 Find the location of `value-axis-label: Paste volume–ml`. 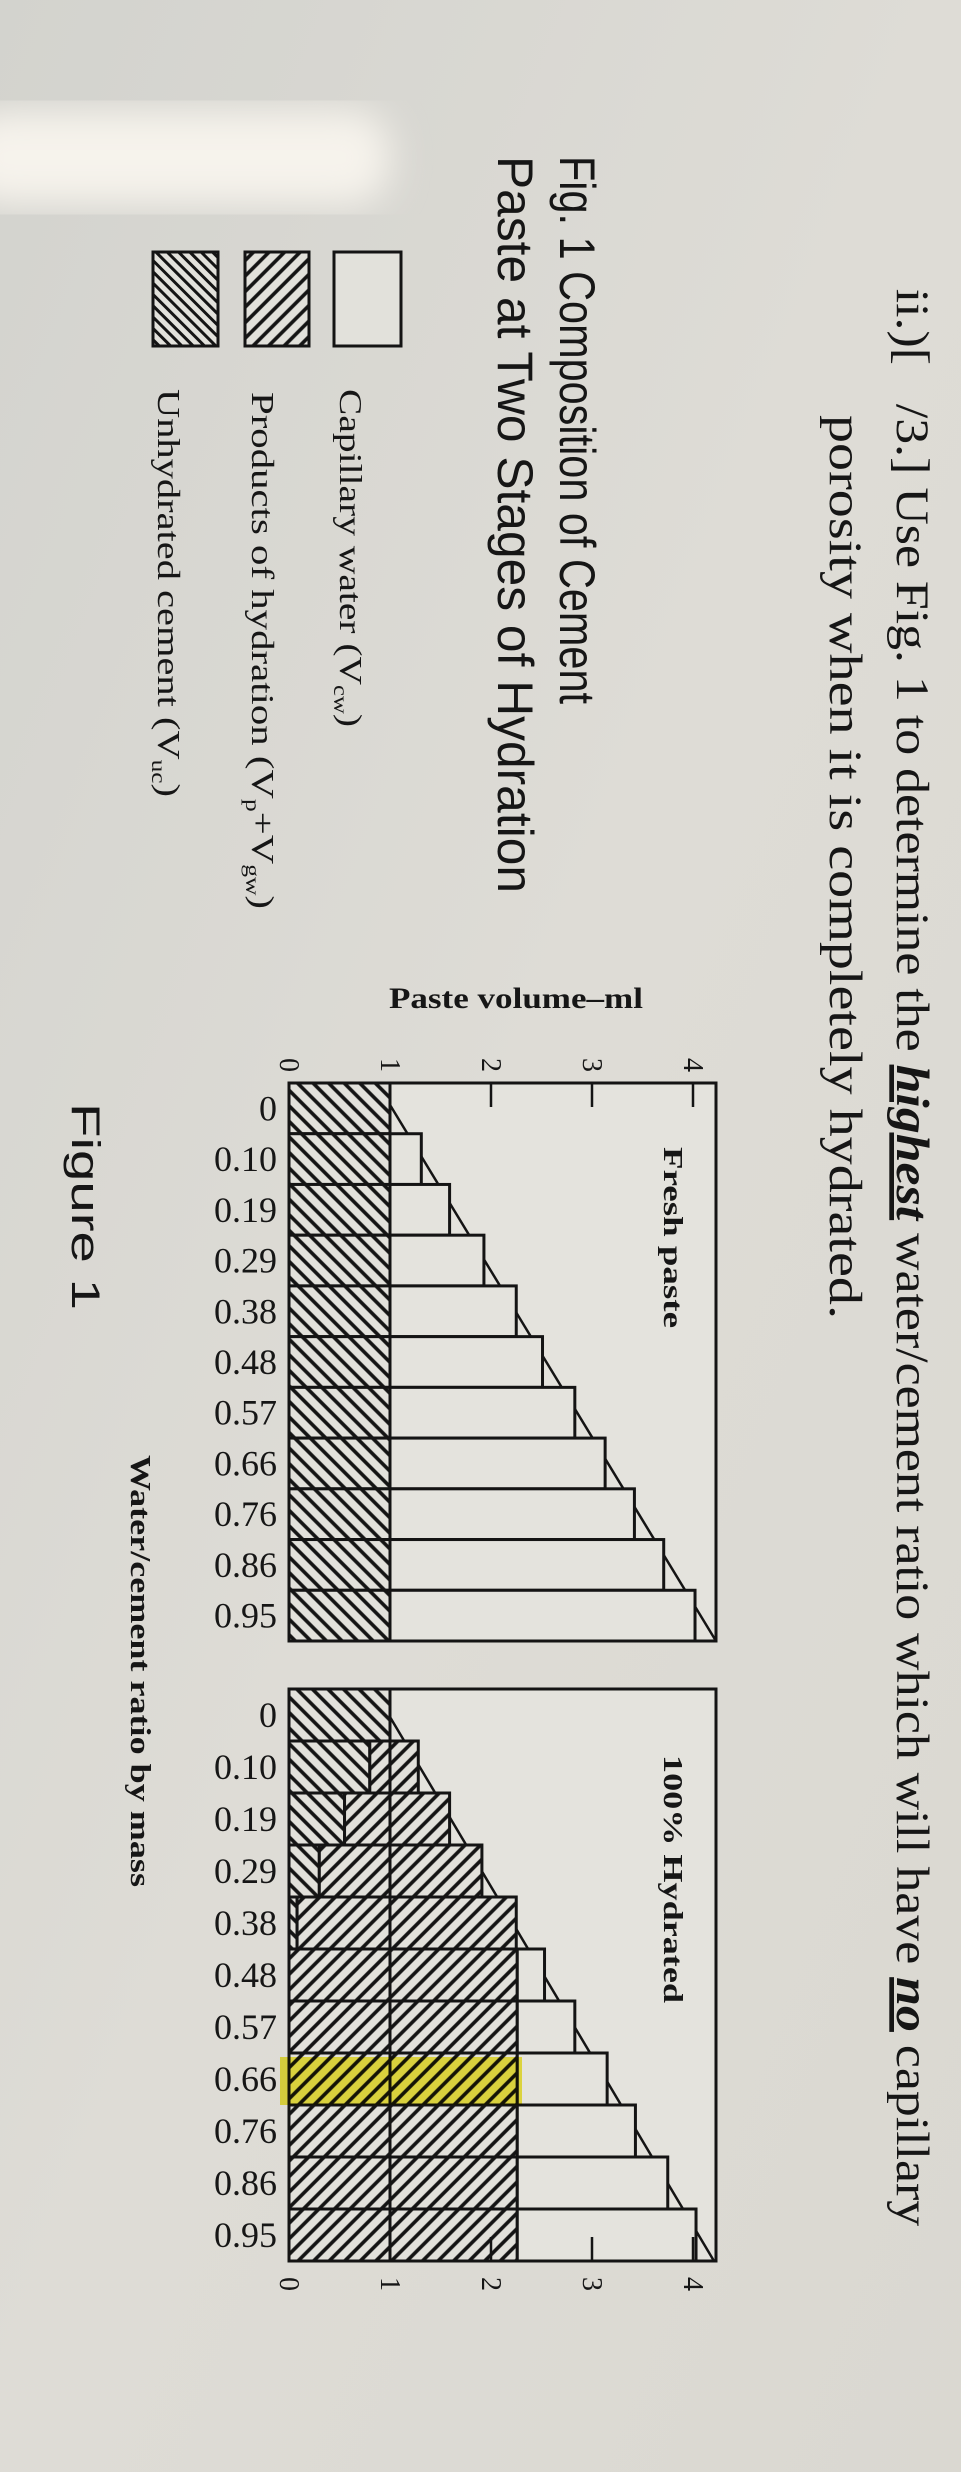

value-axis-label: Paste volume–ml is located at coordinates (516, 998).